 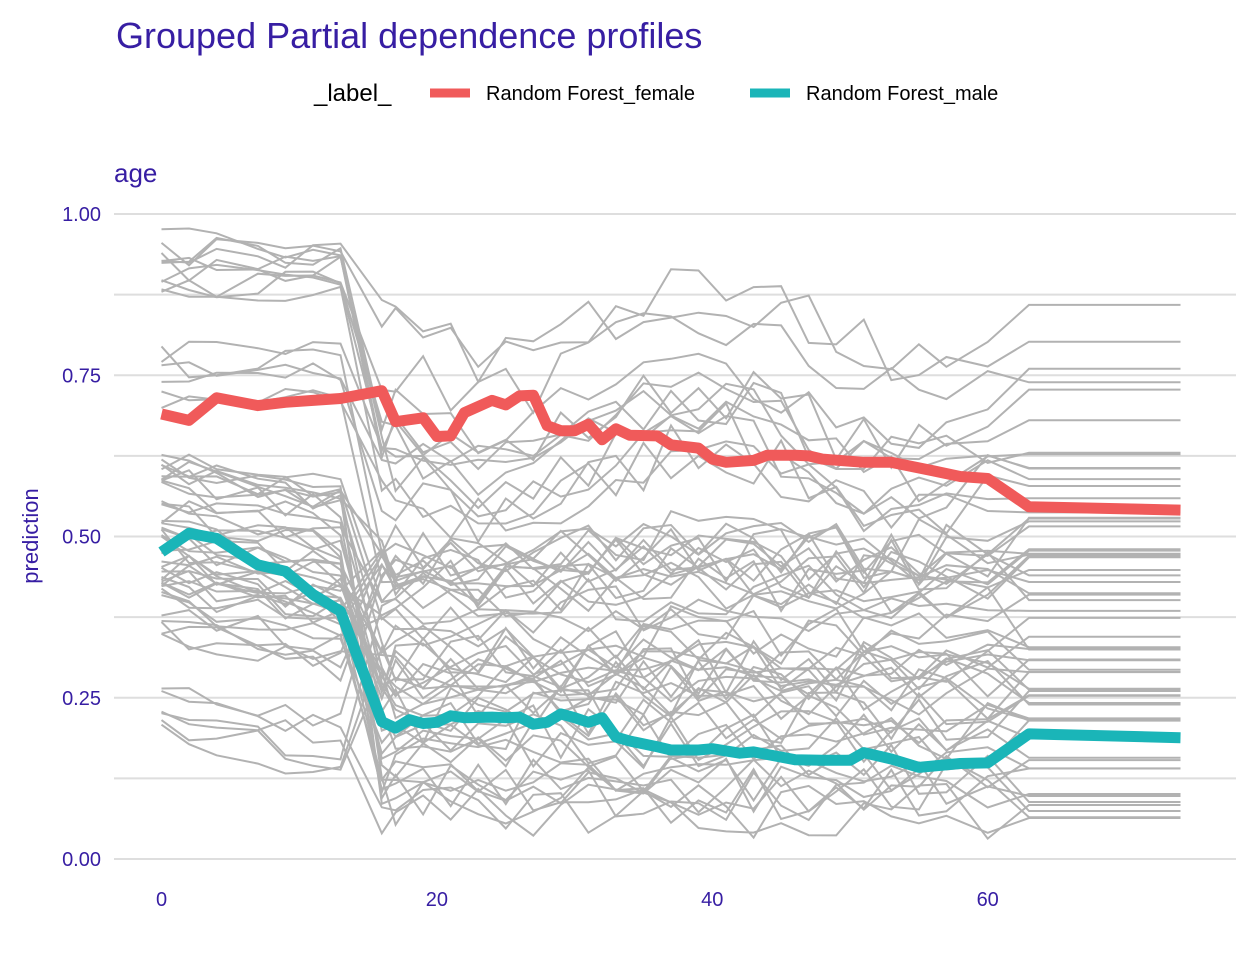 I want to click on x-tick-label: 60, so click(x=988, y=900).